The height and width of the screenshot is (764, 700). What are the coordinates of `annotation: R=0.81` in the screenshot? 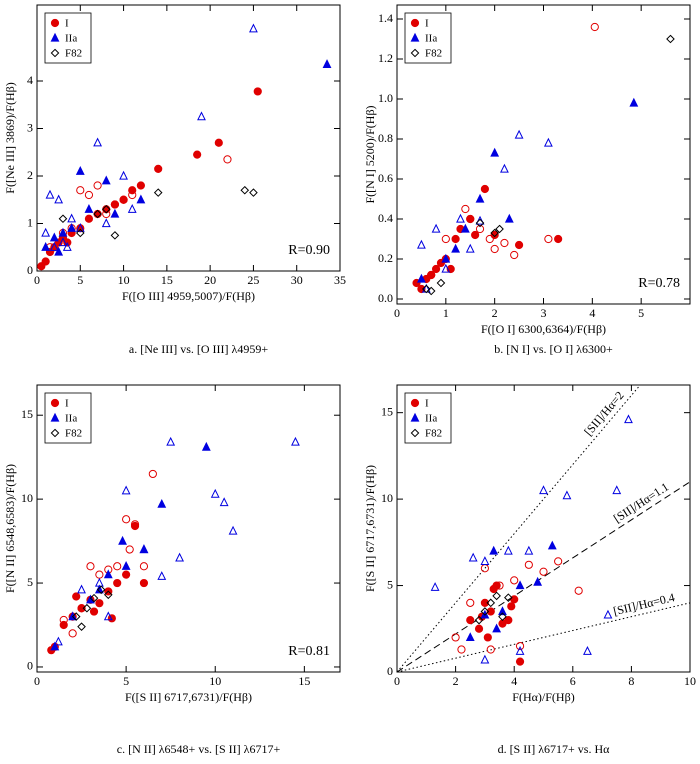 It's located at (309, 651).